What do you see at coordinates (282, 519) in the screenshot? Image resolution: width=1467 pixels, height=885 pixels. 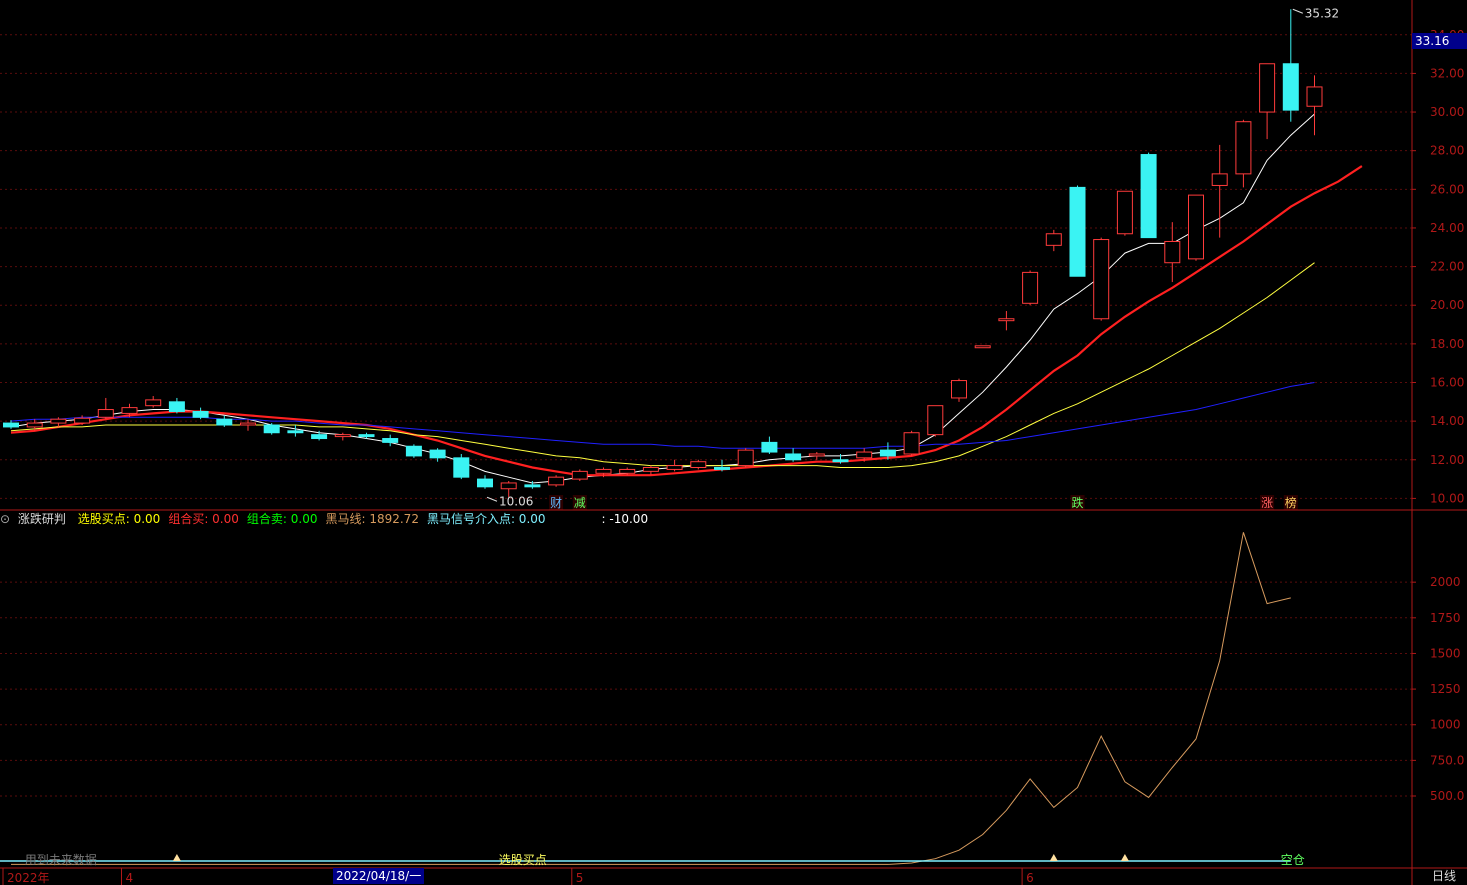 I see `indicator-item: 组合卖: 0.00` at bounding box center [282, 519].